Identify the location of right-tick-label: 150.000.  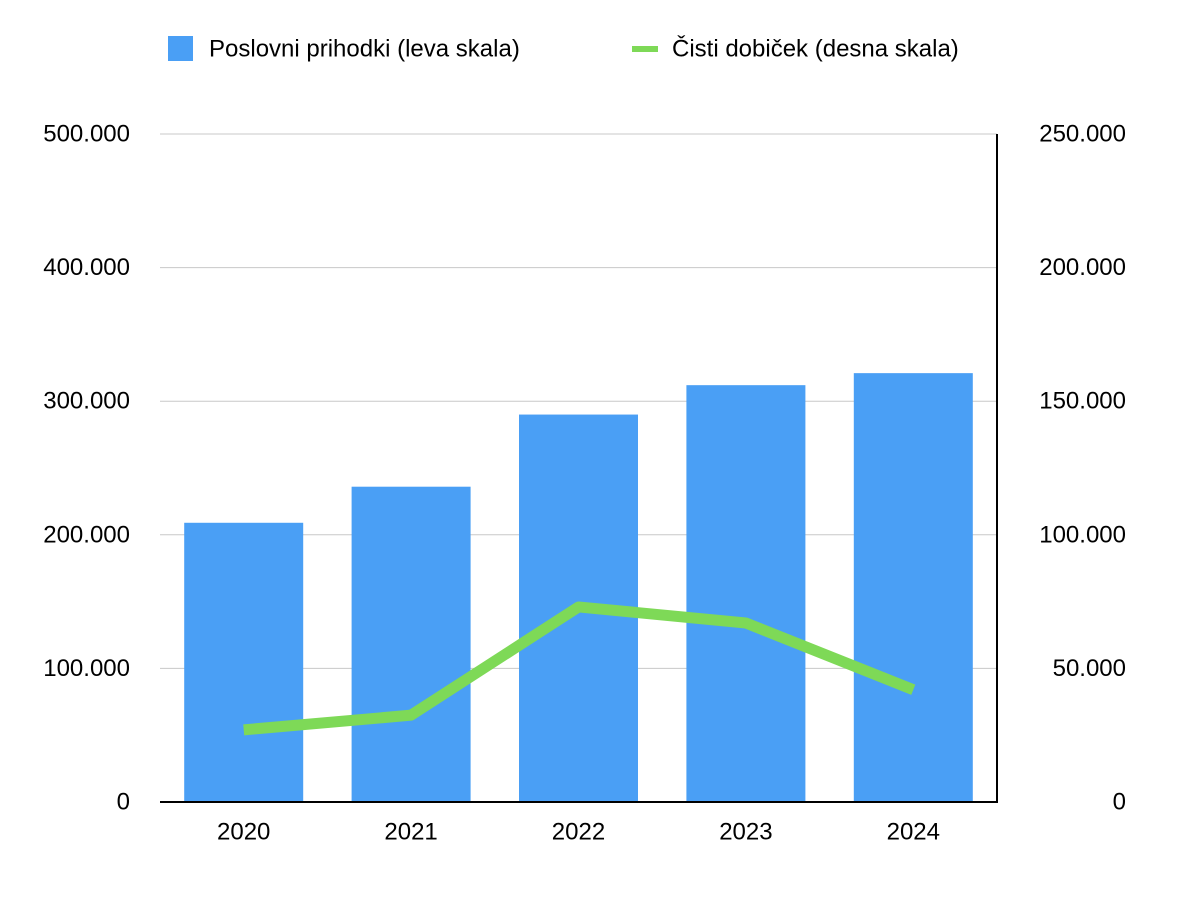
(1082, 401).